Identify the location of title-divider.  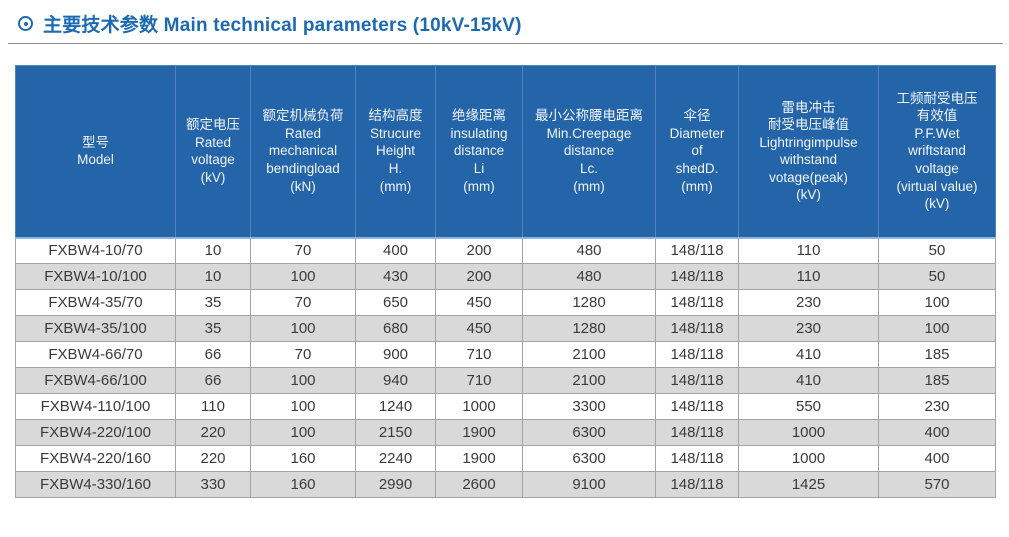
(505, 43).